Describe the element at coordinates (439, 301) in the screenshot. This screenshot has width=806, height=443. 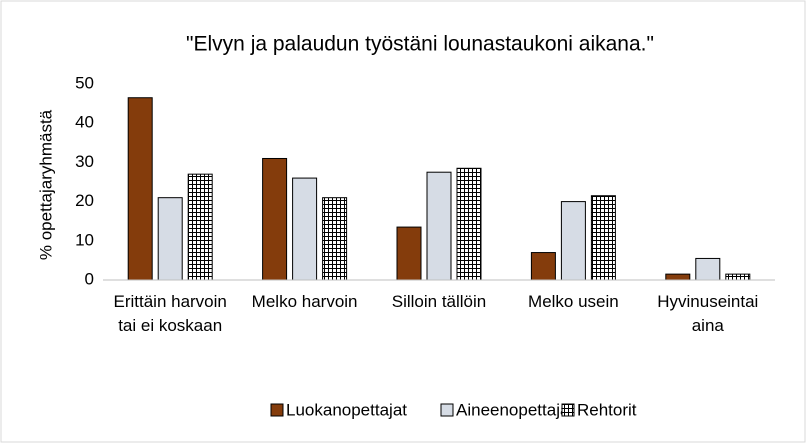
I see `x-tick-label: Silloin tällöin` at that location.